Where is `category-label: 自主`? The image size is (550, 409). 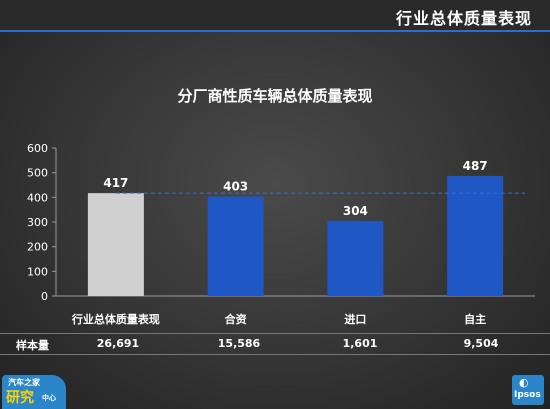
category-label: 自主 is located at coordinates (475, 319).